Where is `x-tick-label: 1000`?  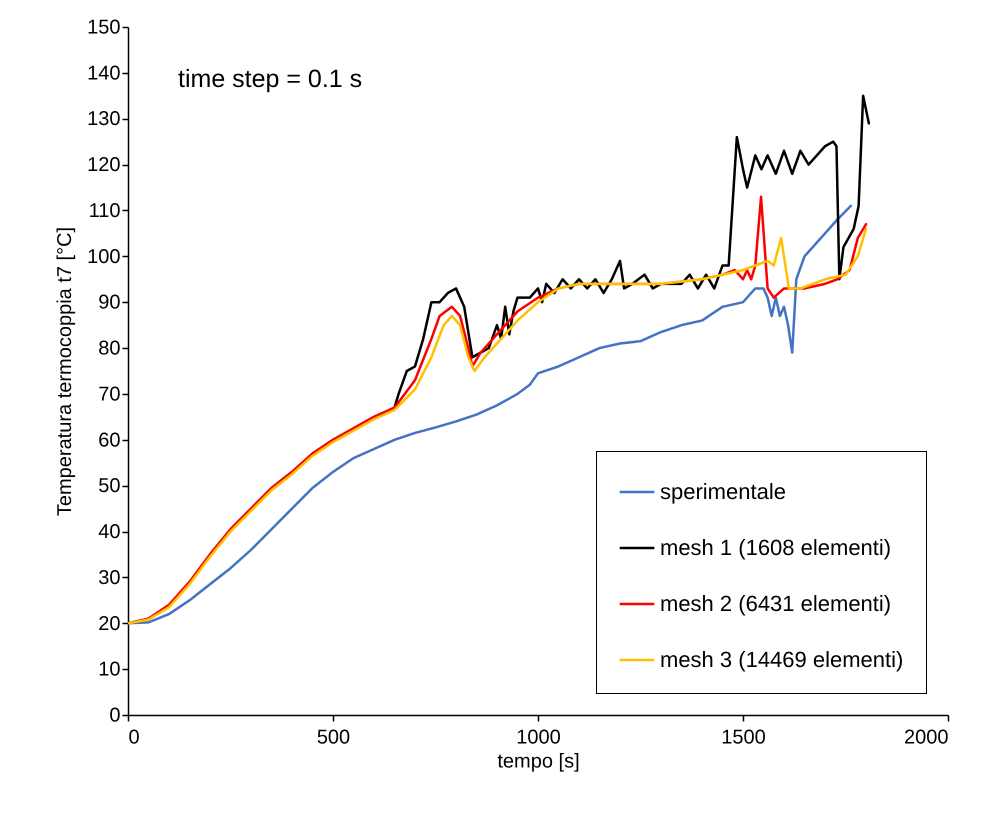 x-tick-label: 1000 is located at coordinates (538, 737).